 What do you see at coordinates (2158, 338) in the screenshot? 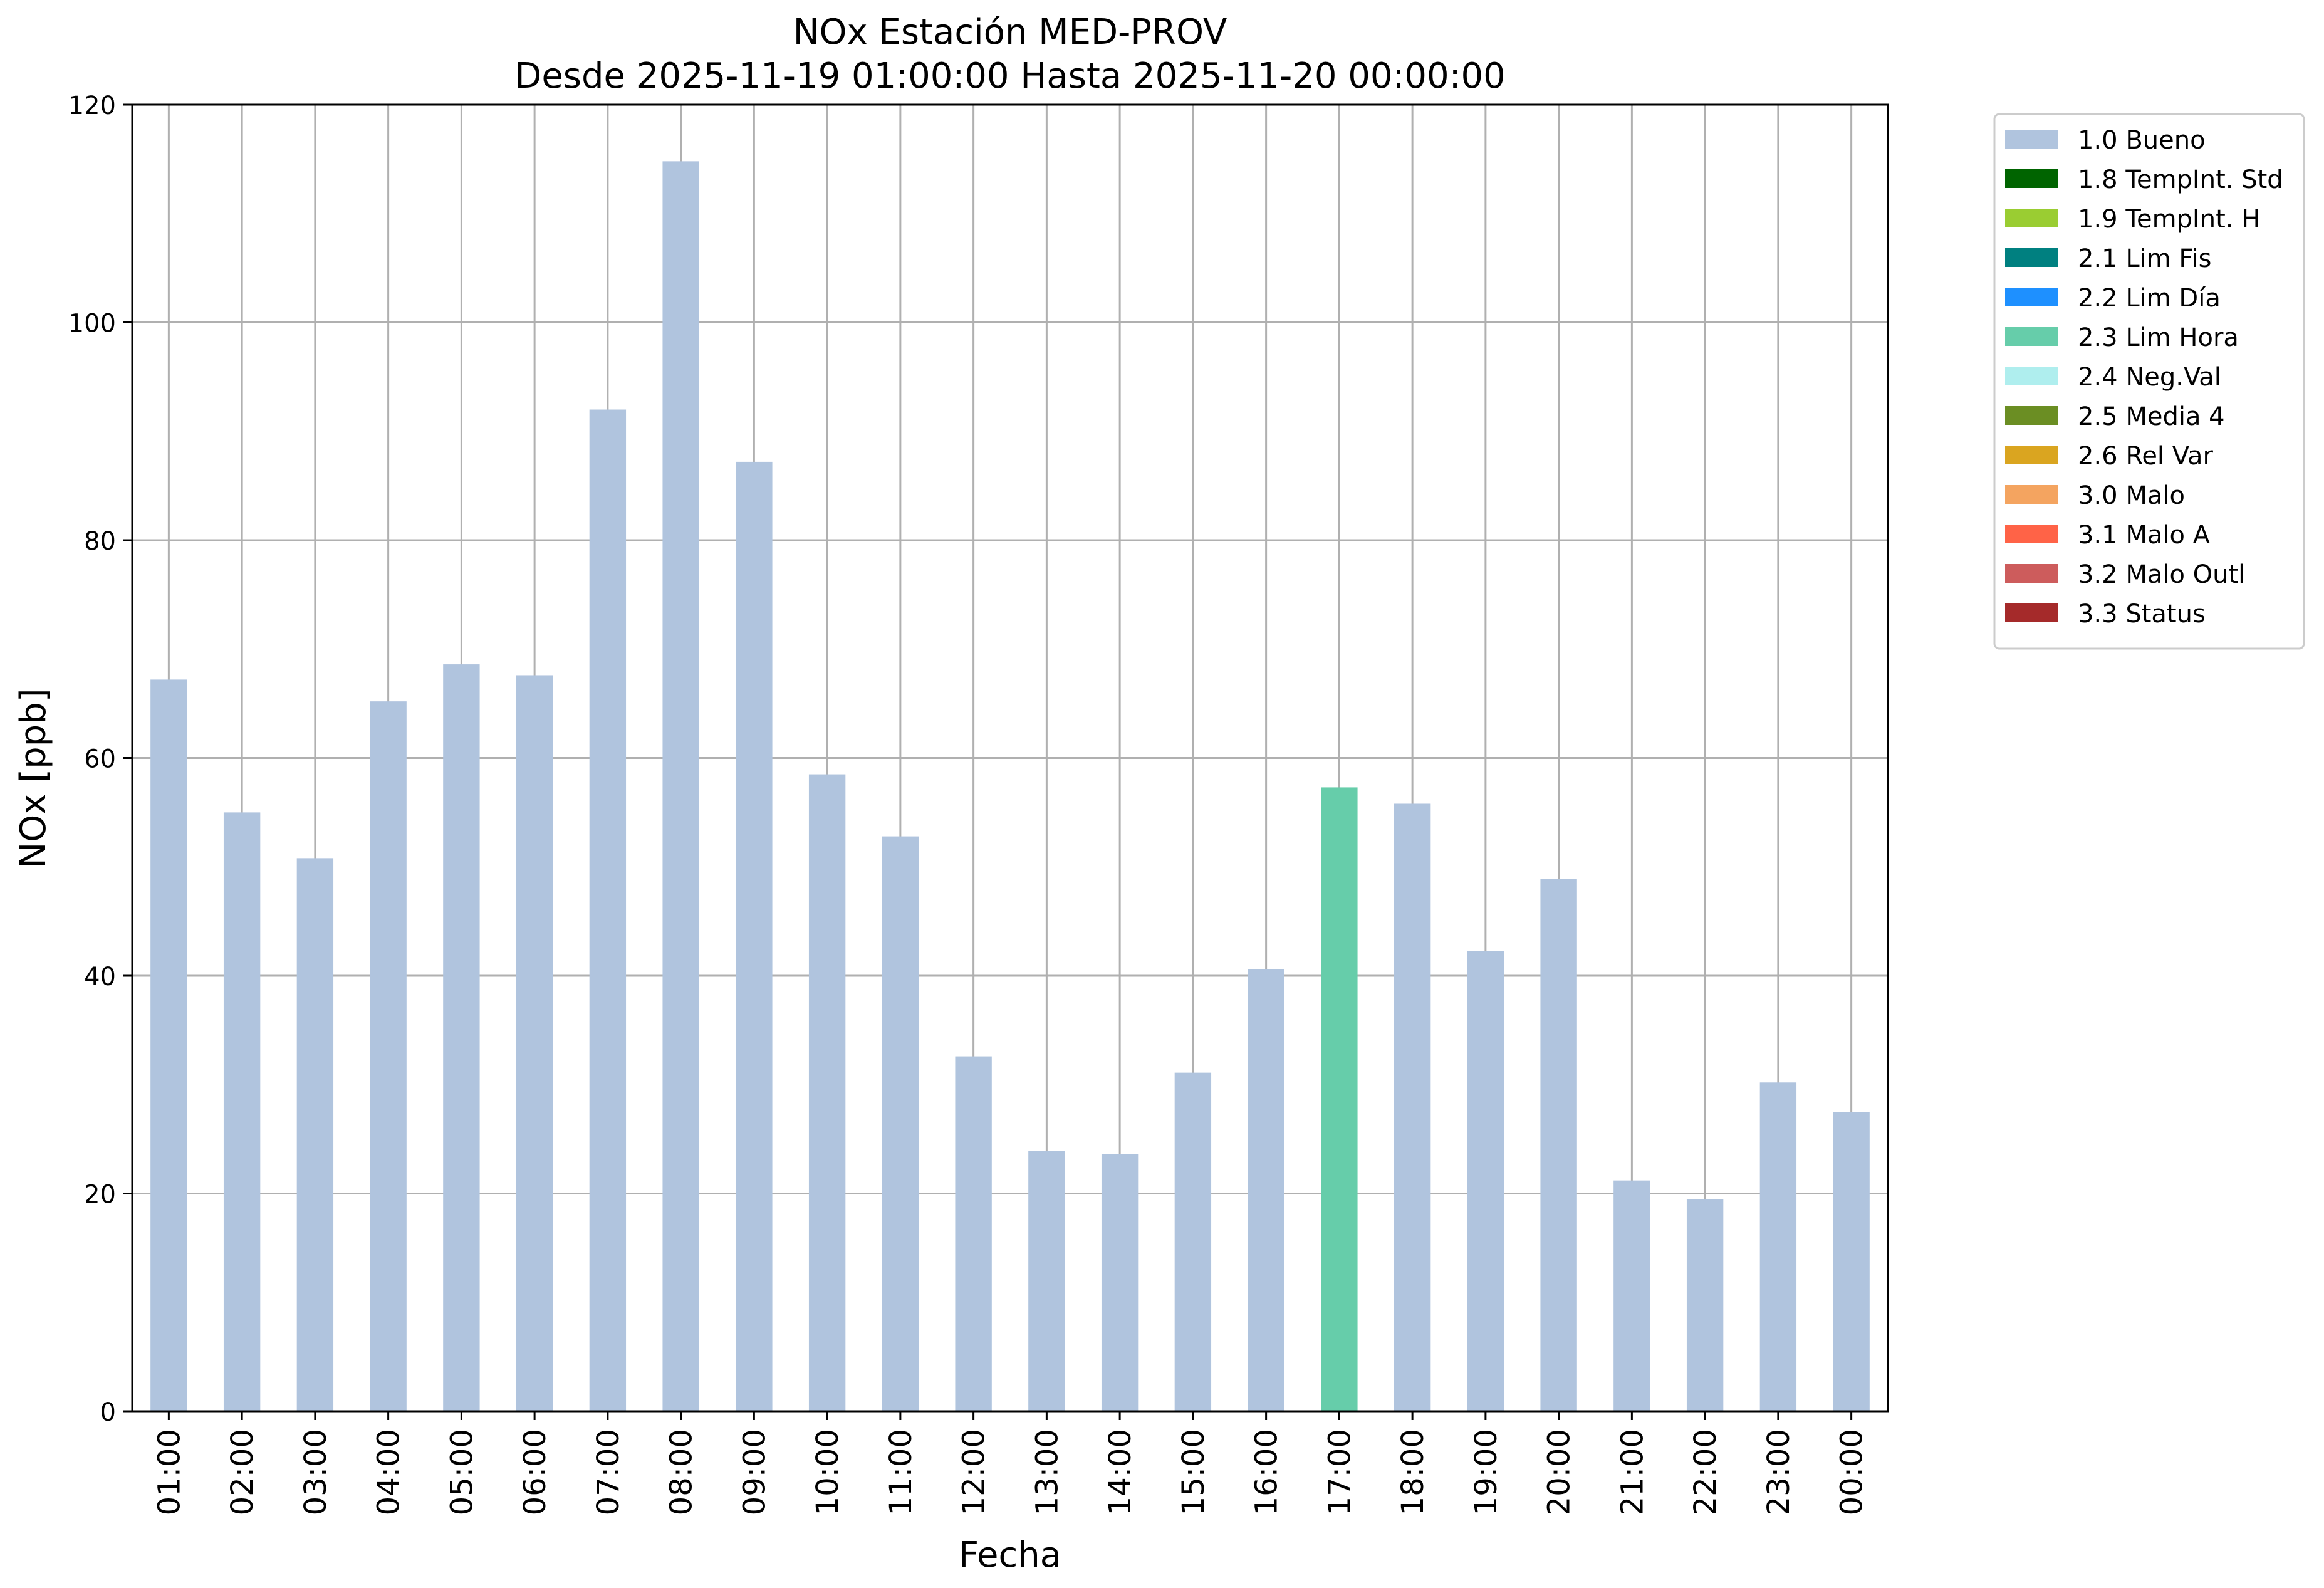
I see `legend-label: 2.3 Lim Hora` at bounding box center [2158, 338].